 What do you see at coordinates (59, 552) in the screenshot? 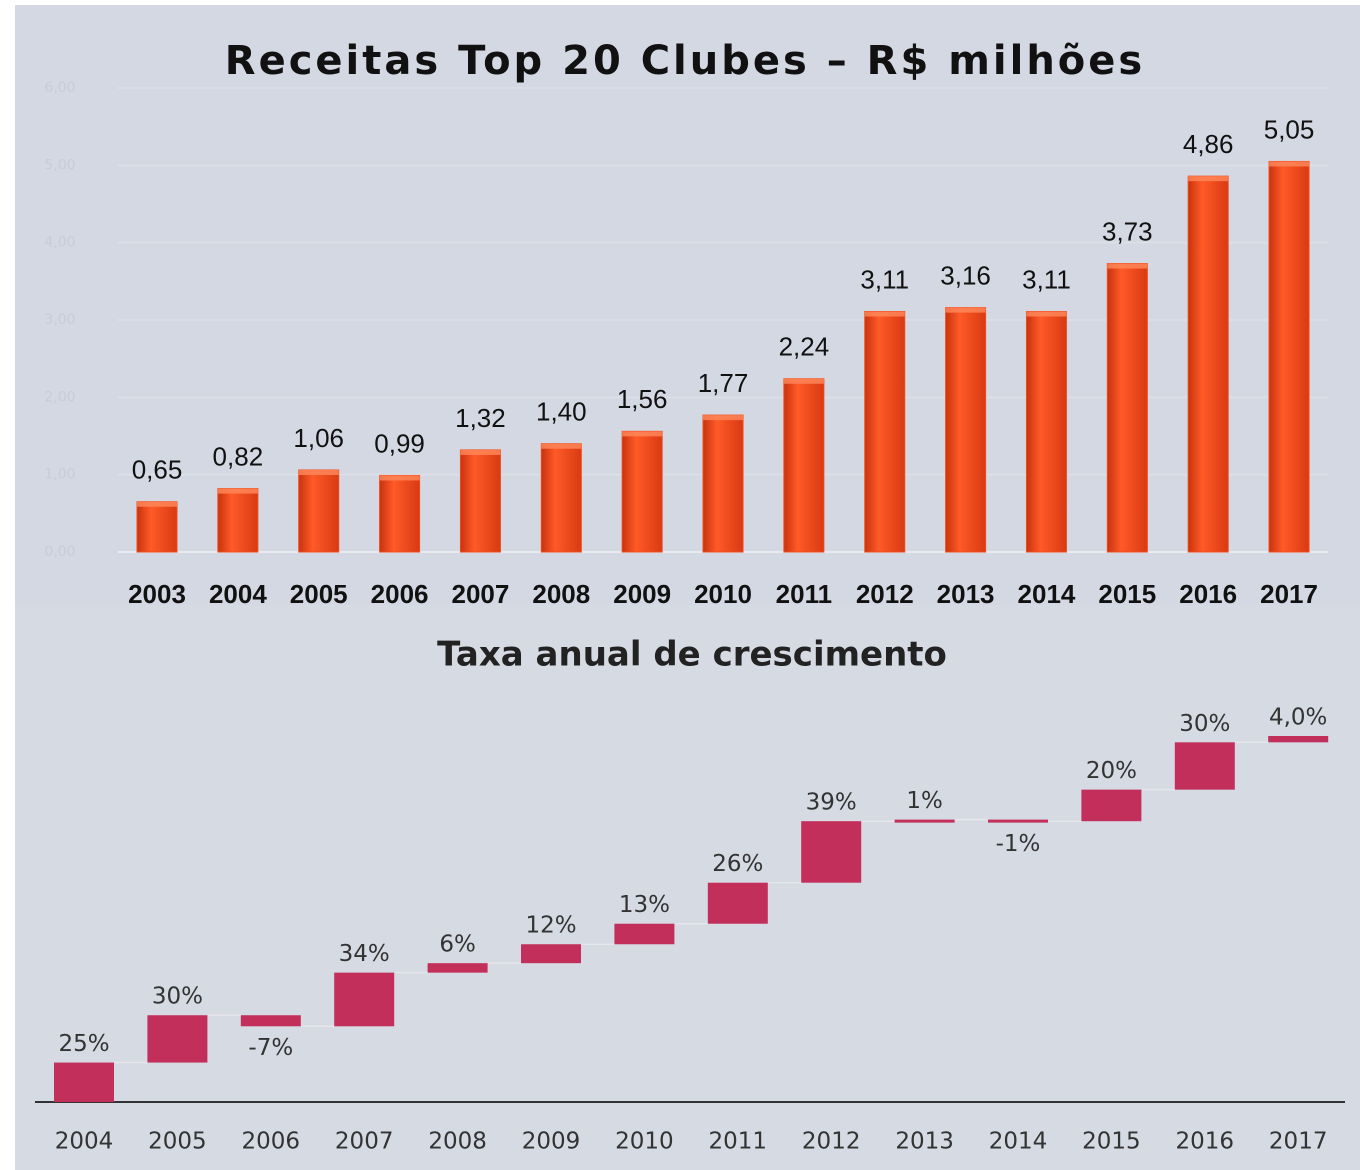
I see `y-tick-label: 0,00` at bounding box center [59, 552].